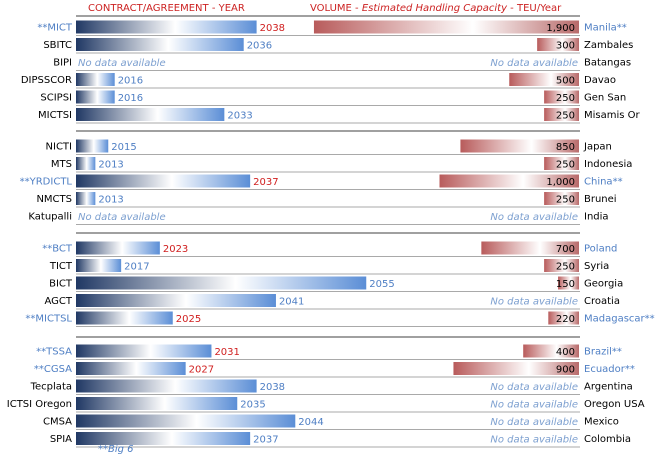 The height and width of the screenshot is (460, 669). Describe the element at coordinates (259, 46) in the screenshot. I see `contract-year-label: 2036` at that location.